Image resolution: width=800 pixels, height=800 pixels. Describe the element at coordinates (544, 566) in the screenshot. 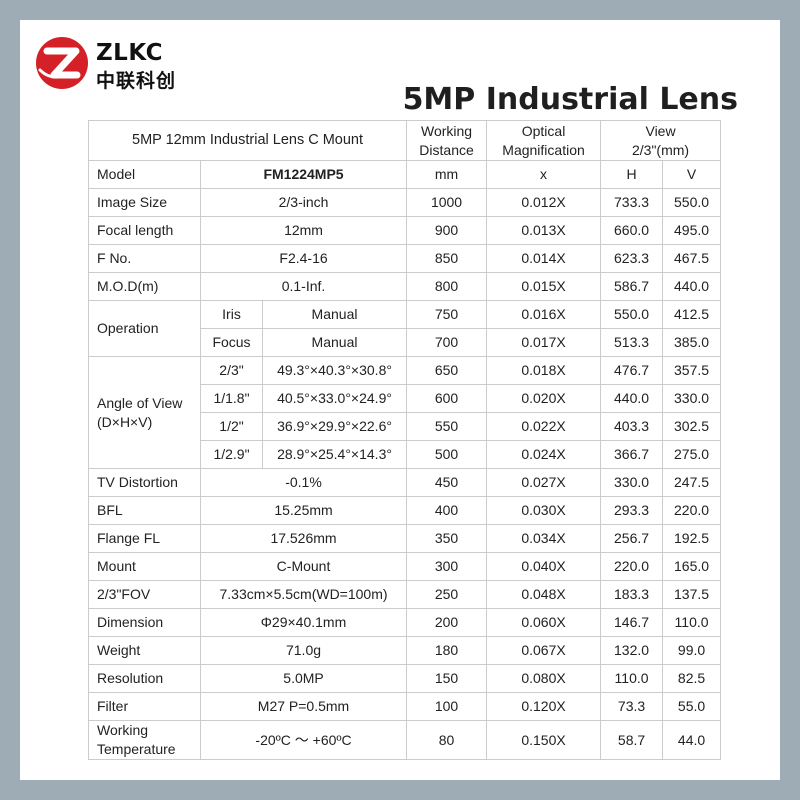

I see `om-value: 0.040X` at that location.